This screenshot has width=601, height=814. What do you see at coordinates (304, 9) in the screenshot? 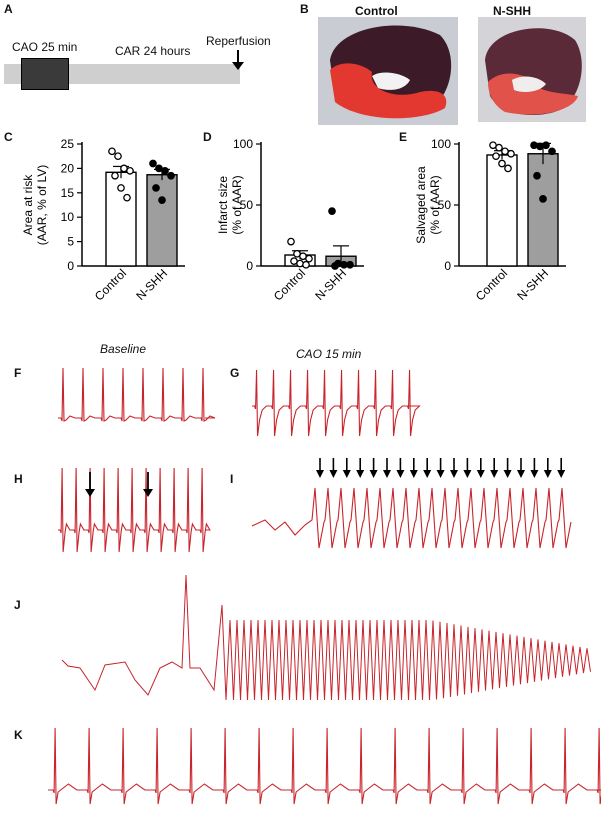
I see `panel-label-b: B` at bounding box center [304, 9].